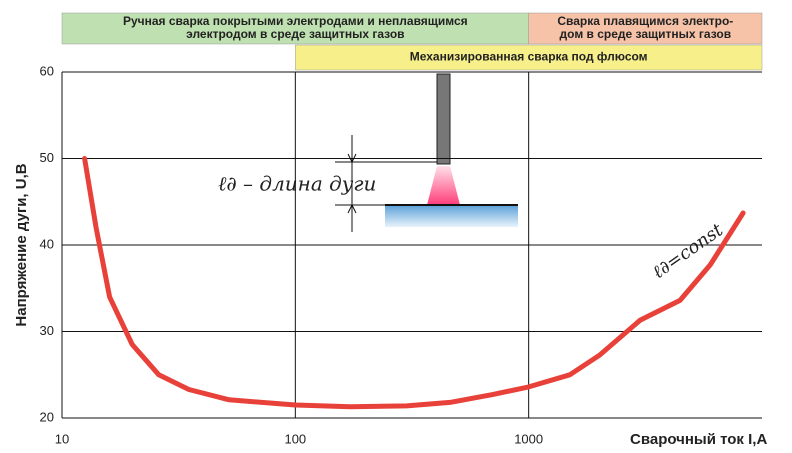 This screenshot has width=792, height=453. What do you see at coordinates (645, 21) in the screenshot?
I see `band-label: Сварка плавящимся электро-` at bounding box center [645, 21].